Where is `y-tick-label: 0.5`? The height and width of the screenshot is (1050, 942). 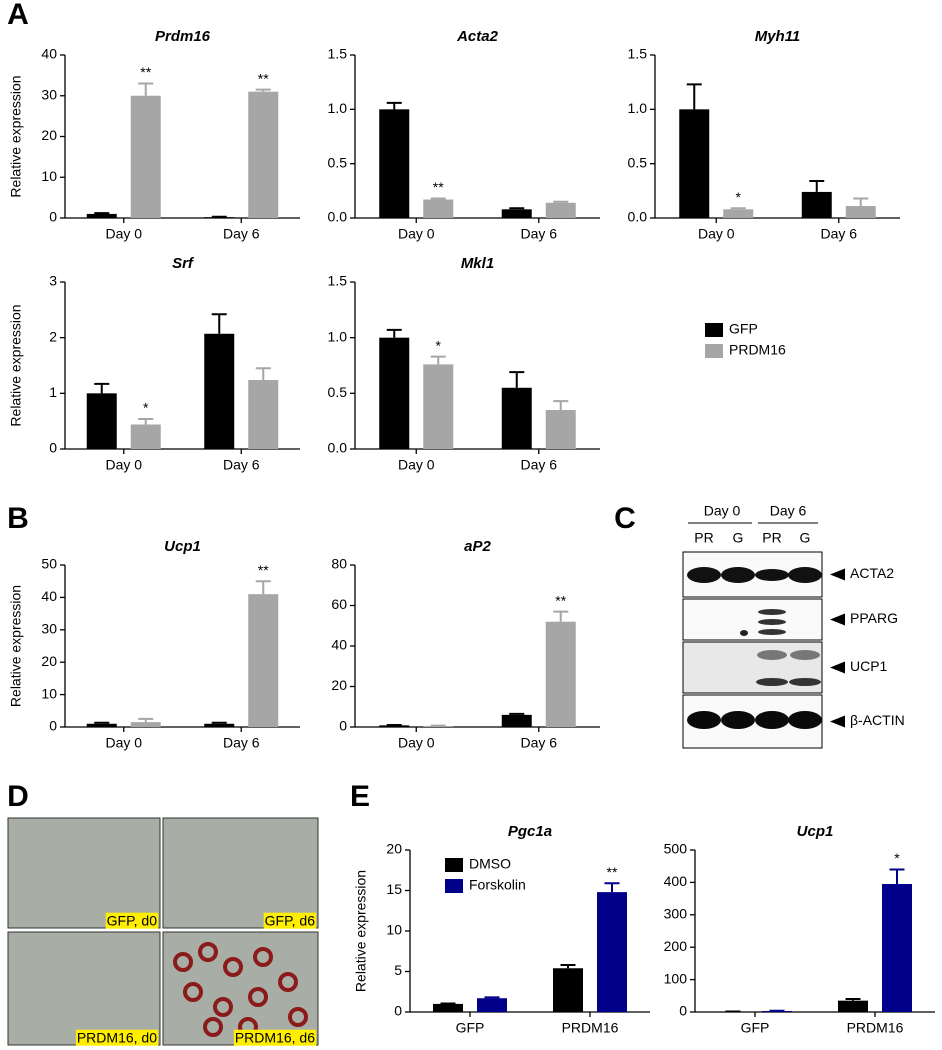 y-tick-label: 0.5 is located at coordinates (338, 162).